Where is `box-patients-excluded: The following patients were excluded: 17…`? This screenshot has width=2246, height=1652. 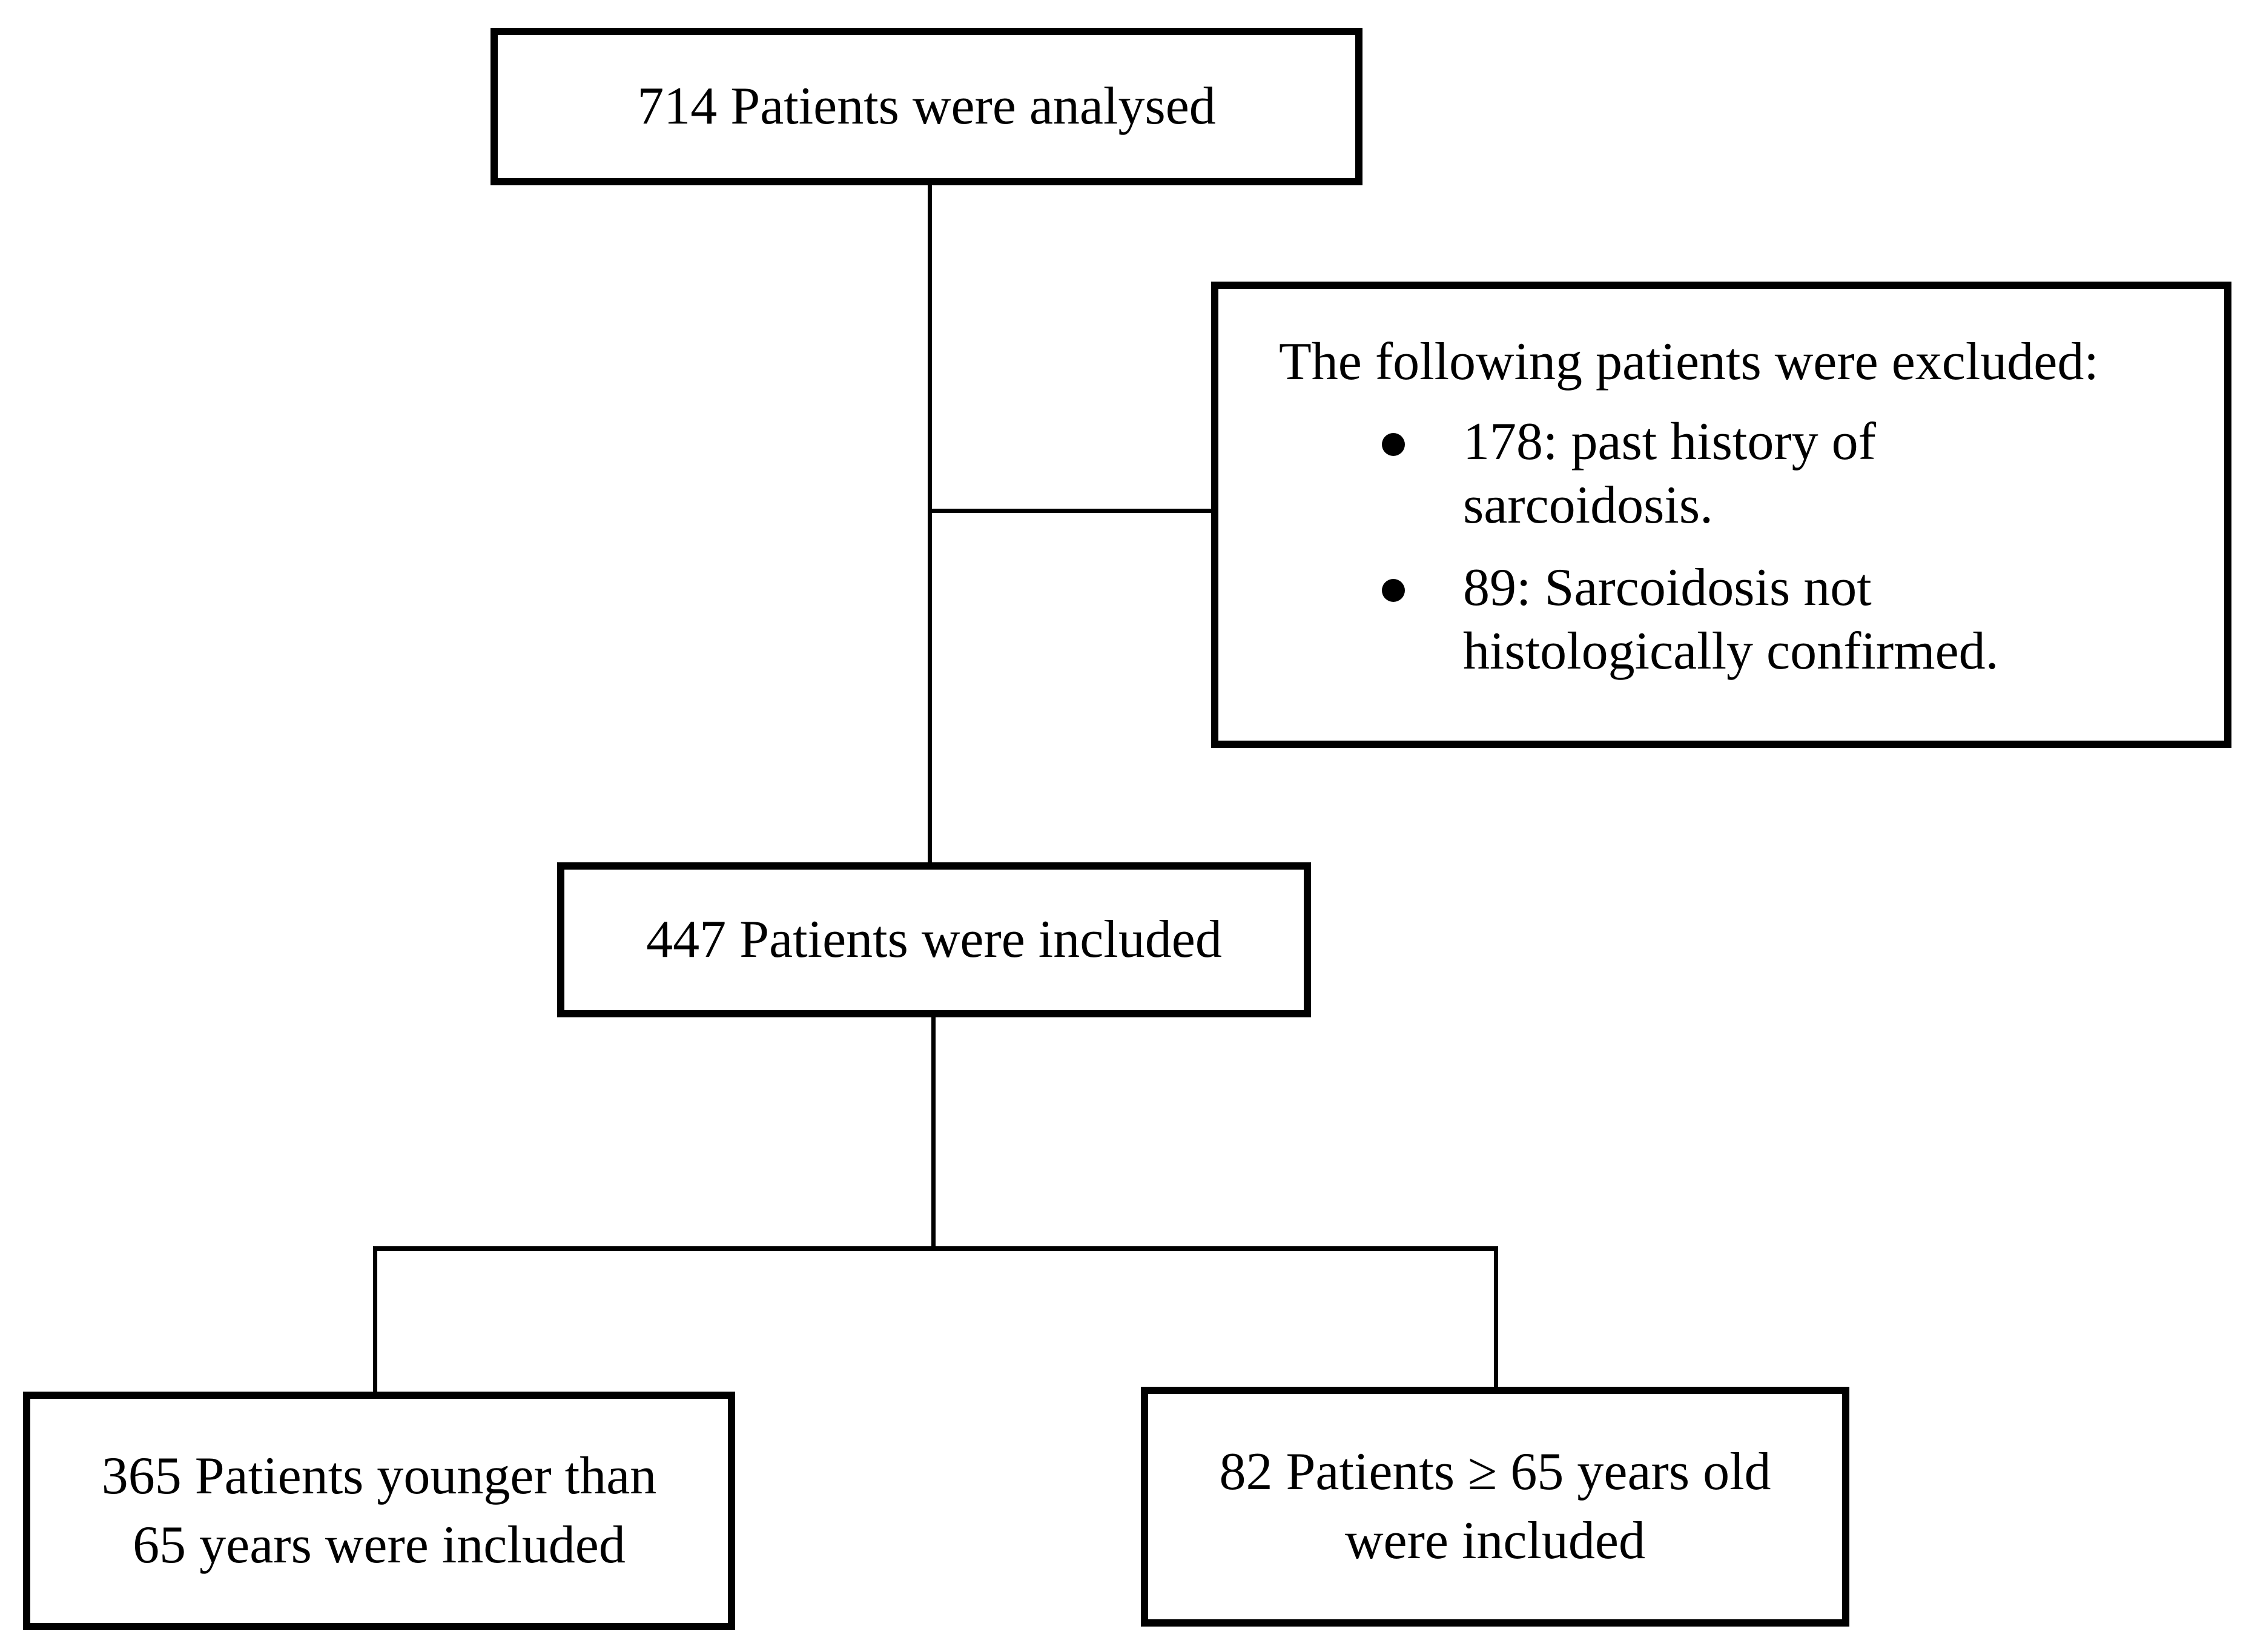
box-patients-excluded: The following patients were excluded: 17… is located at coordinates (1721, 515).